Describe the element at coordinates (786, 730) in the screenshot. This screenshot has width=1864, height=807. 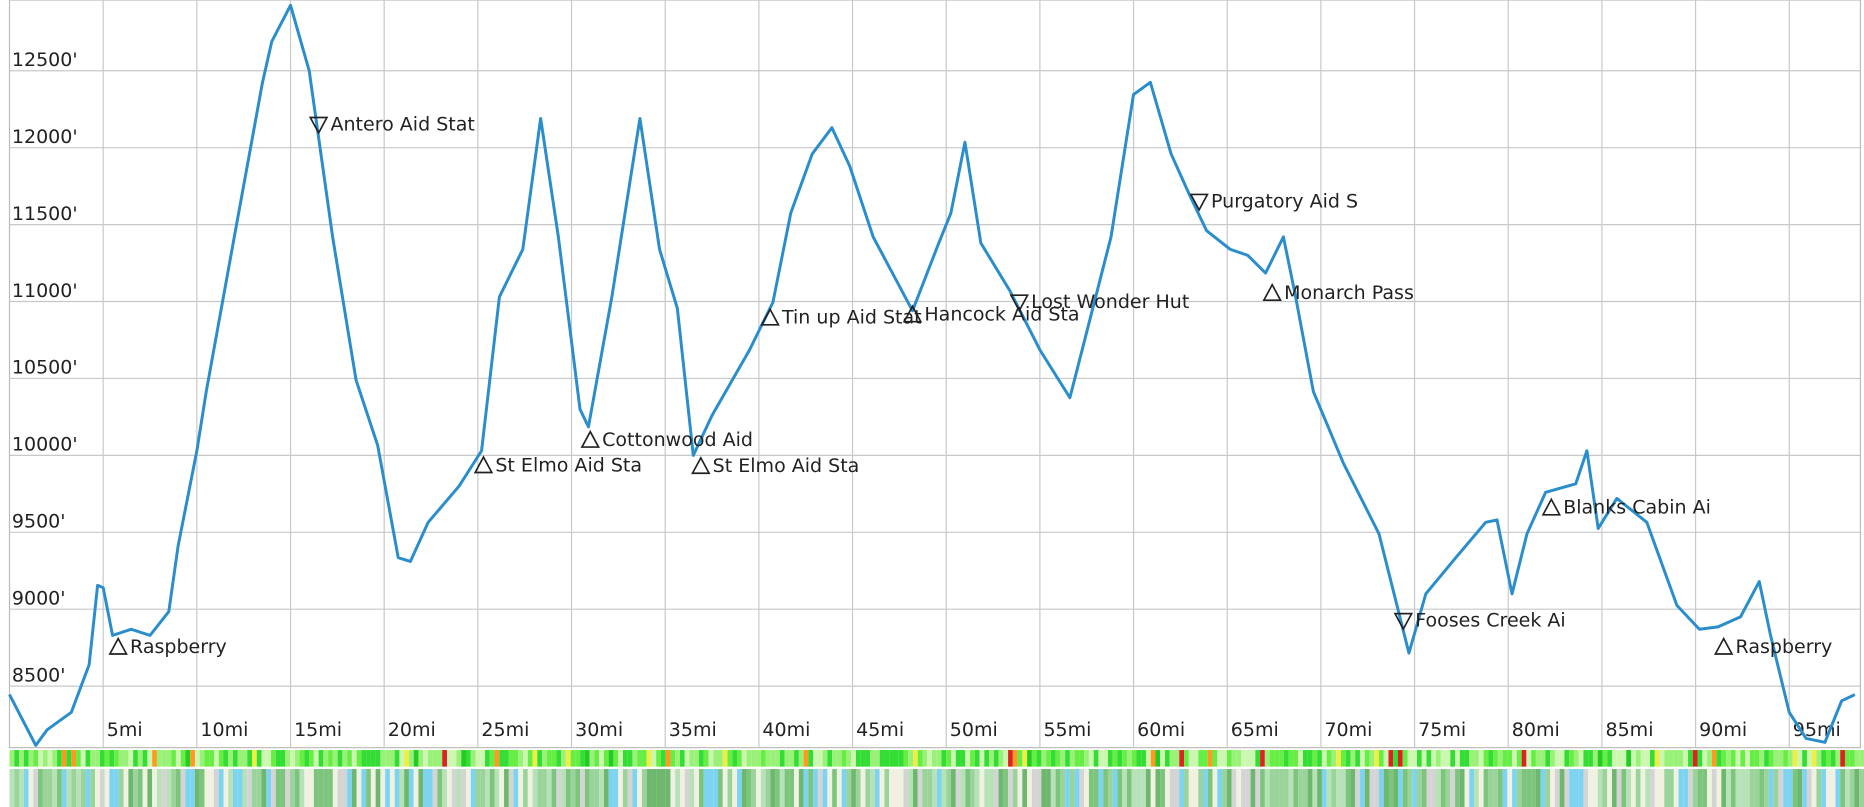
I see `x-tick-label: 40mi` at that location.